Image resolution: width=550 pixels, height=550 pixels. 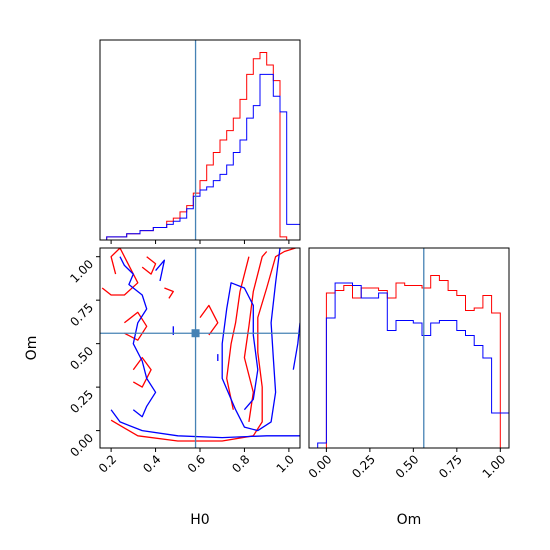 What do you see at coordinates (450, 466) in the screenshot?
I see `om-xtick-label: 0.75` at bounding box center [450, 466].